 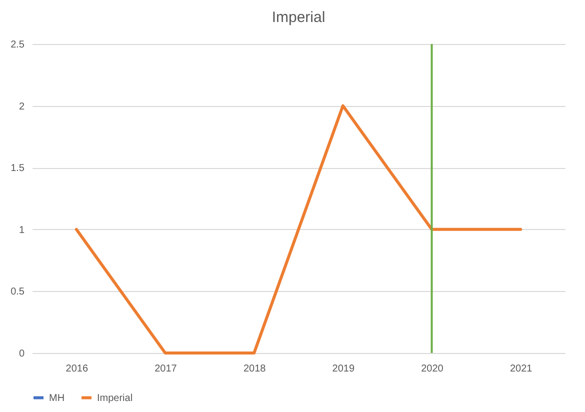 What do you see at coordinates (21, 354) in the screenshot?
I see `y-tick-label: 0` at bounding box center [21, 354].